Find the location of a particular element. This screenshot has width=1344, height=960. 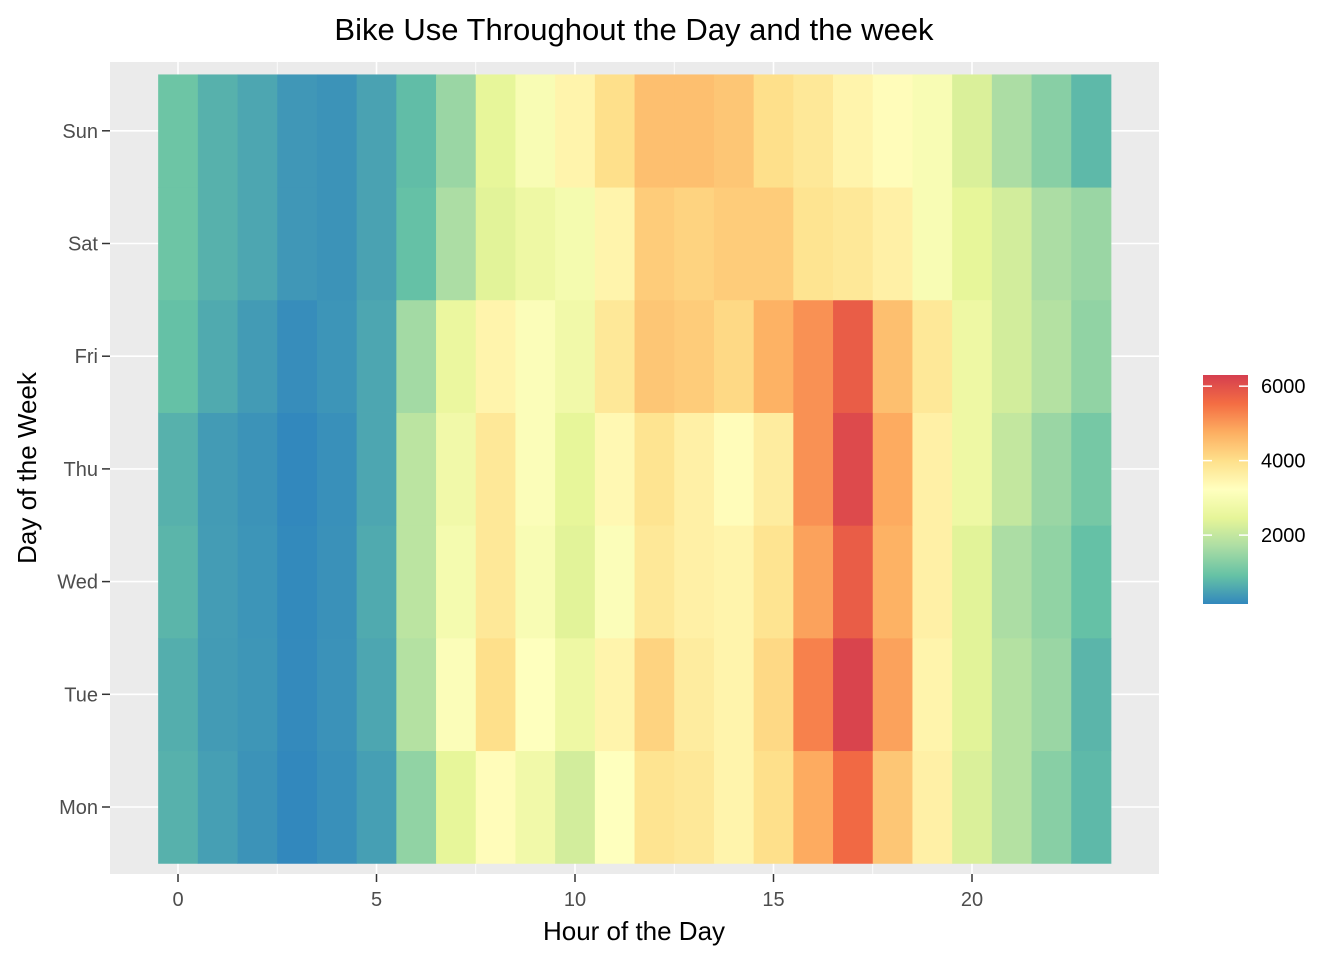

x-tick-label: 10 is located at coordinates (575, 900).